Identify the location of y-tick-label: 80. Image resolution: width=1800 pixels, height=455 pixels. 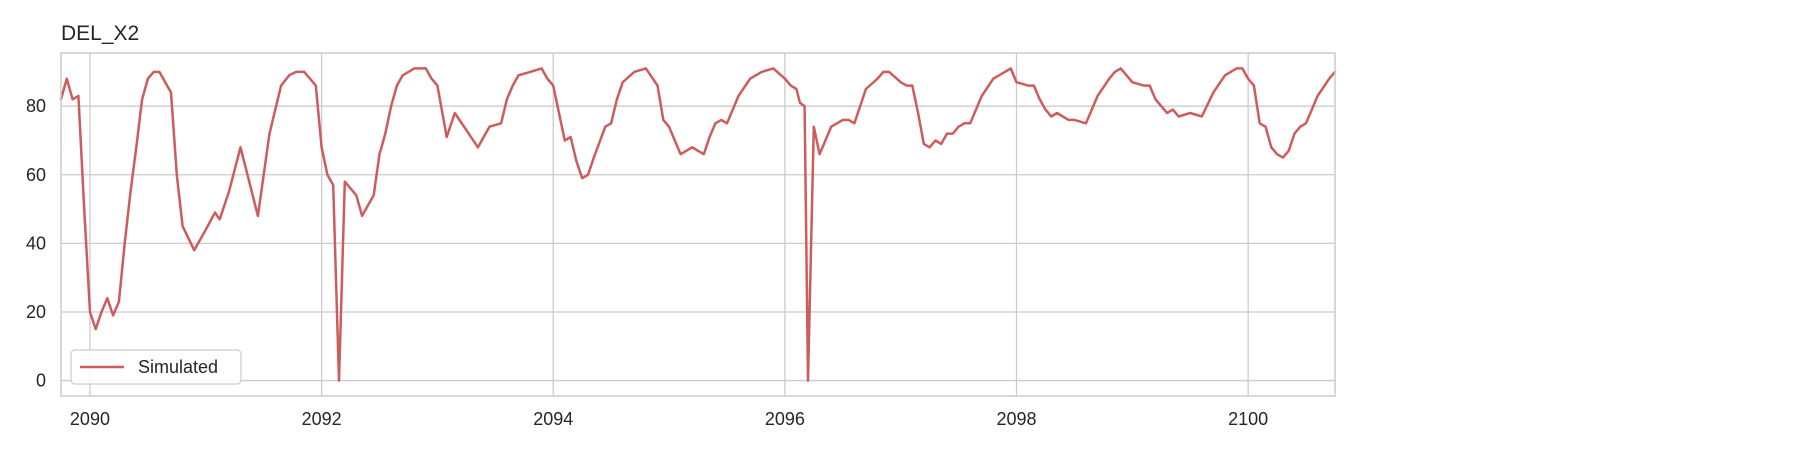
(36, 106).